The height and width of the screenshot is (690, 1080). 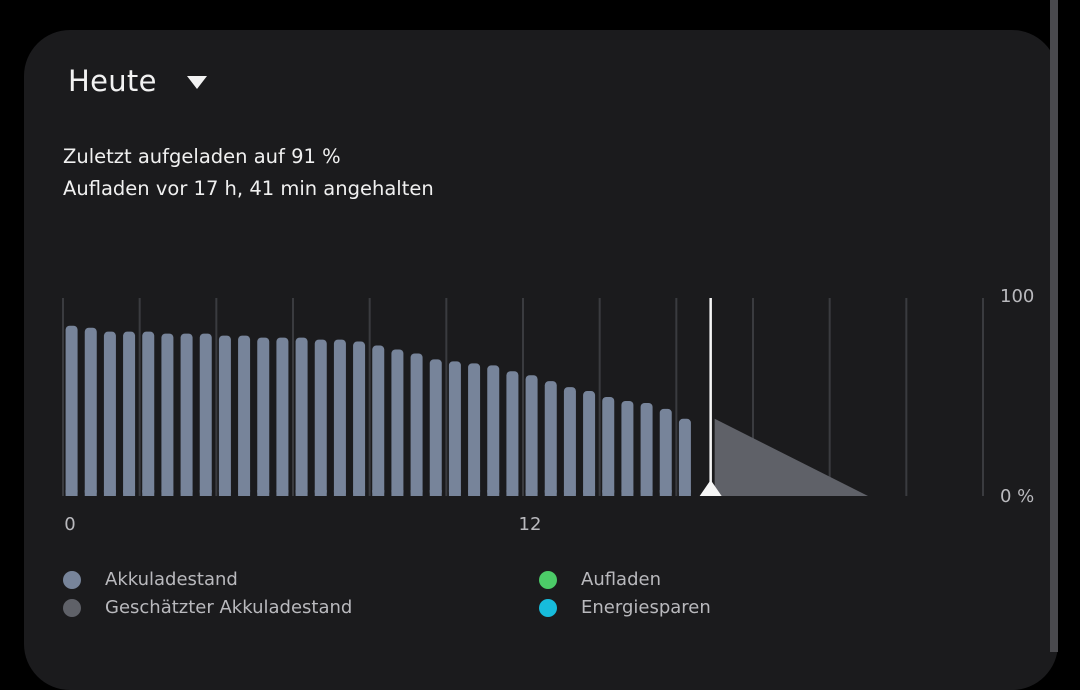 I want to click on x-tick-label: 0, so click(x=69, y=524).